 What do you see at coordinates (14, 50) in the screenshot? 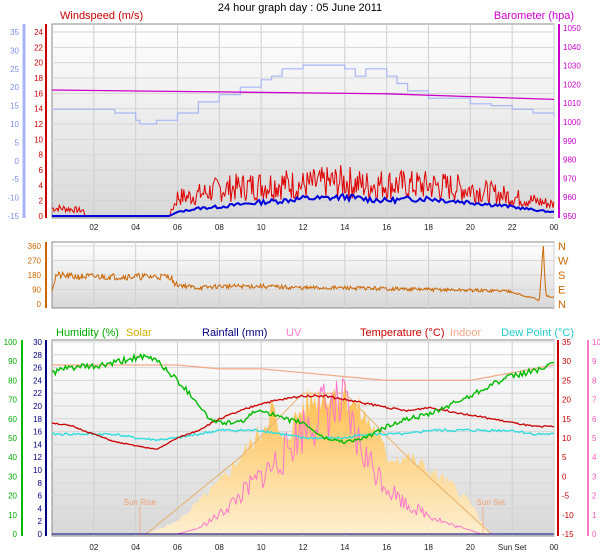
I see `panel1-left-outer-tick-1: 30` at bounding box center [14, 50].